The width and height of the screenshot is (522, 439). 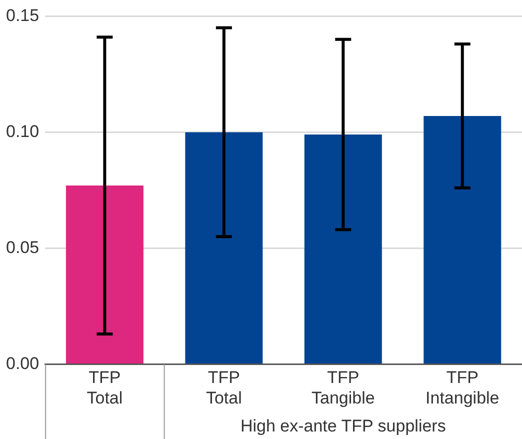 I want to click on y-tick-label: 0.00, so click(x=23, y=363).